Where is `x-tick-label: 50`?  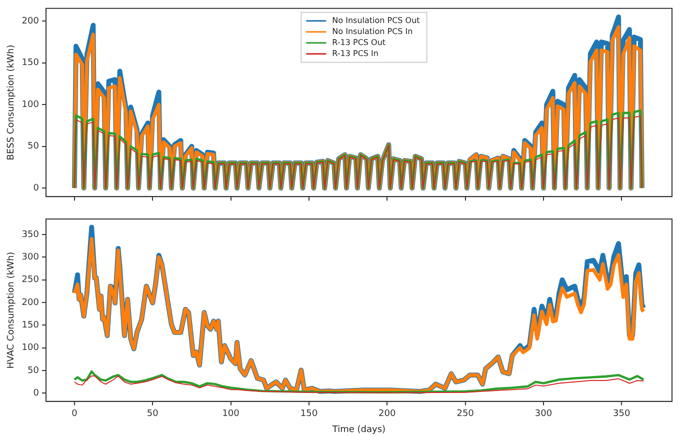 x-tick-label: 50 is located at coordinates (152, 414).